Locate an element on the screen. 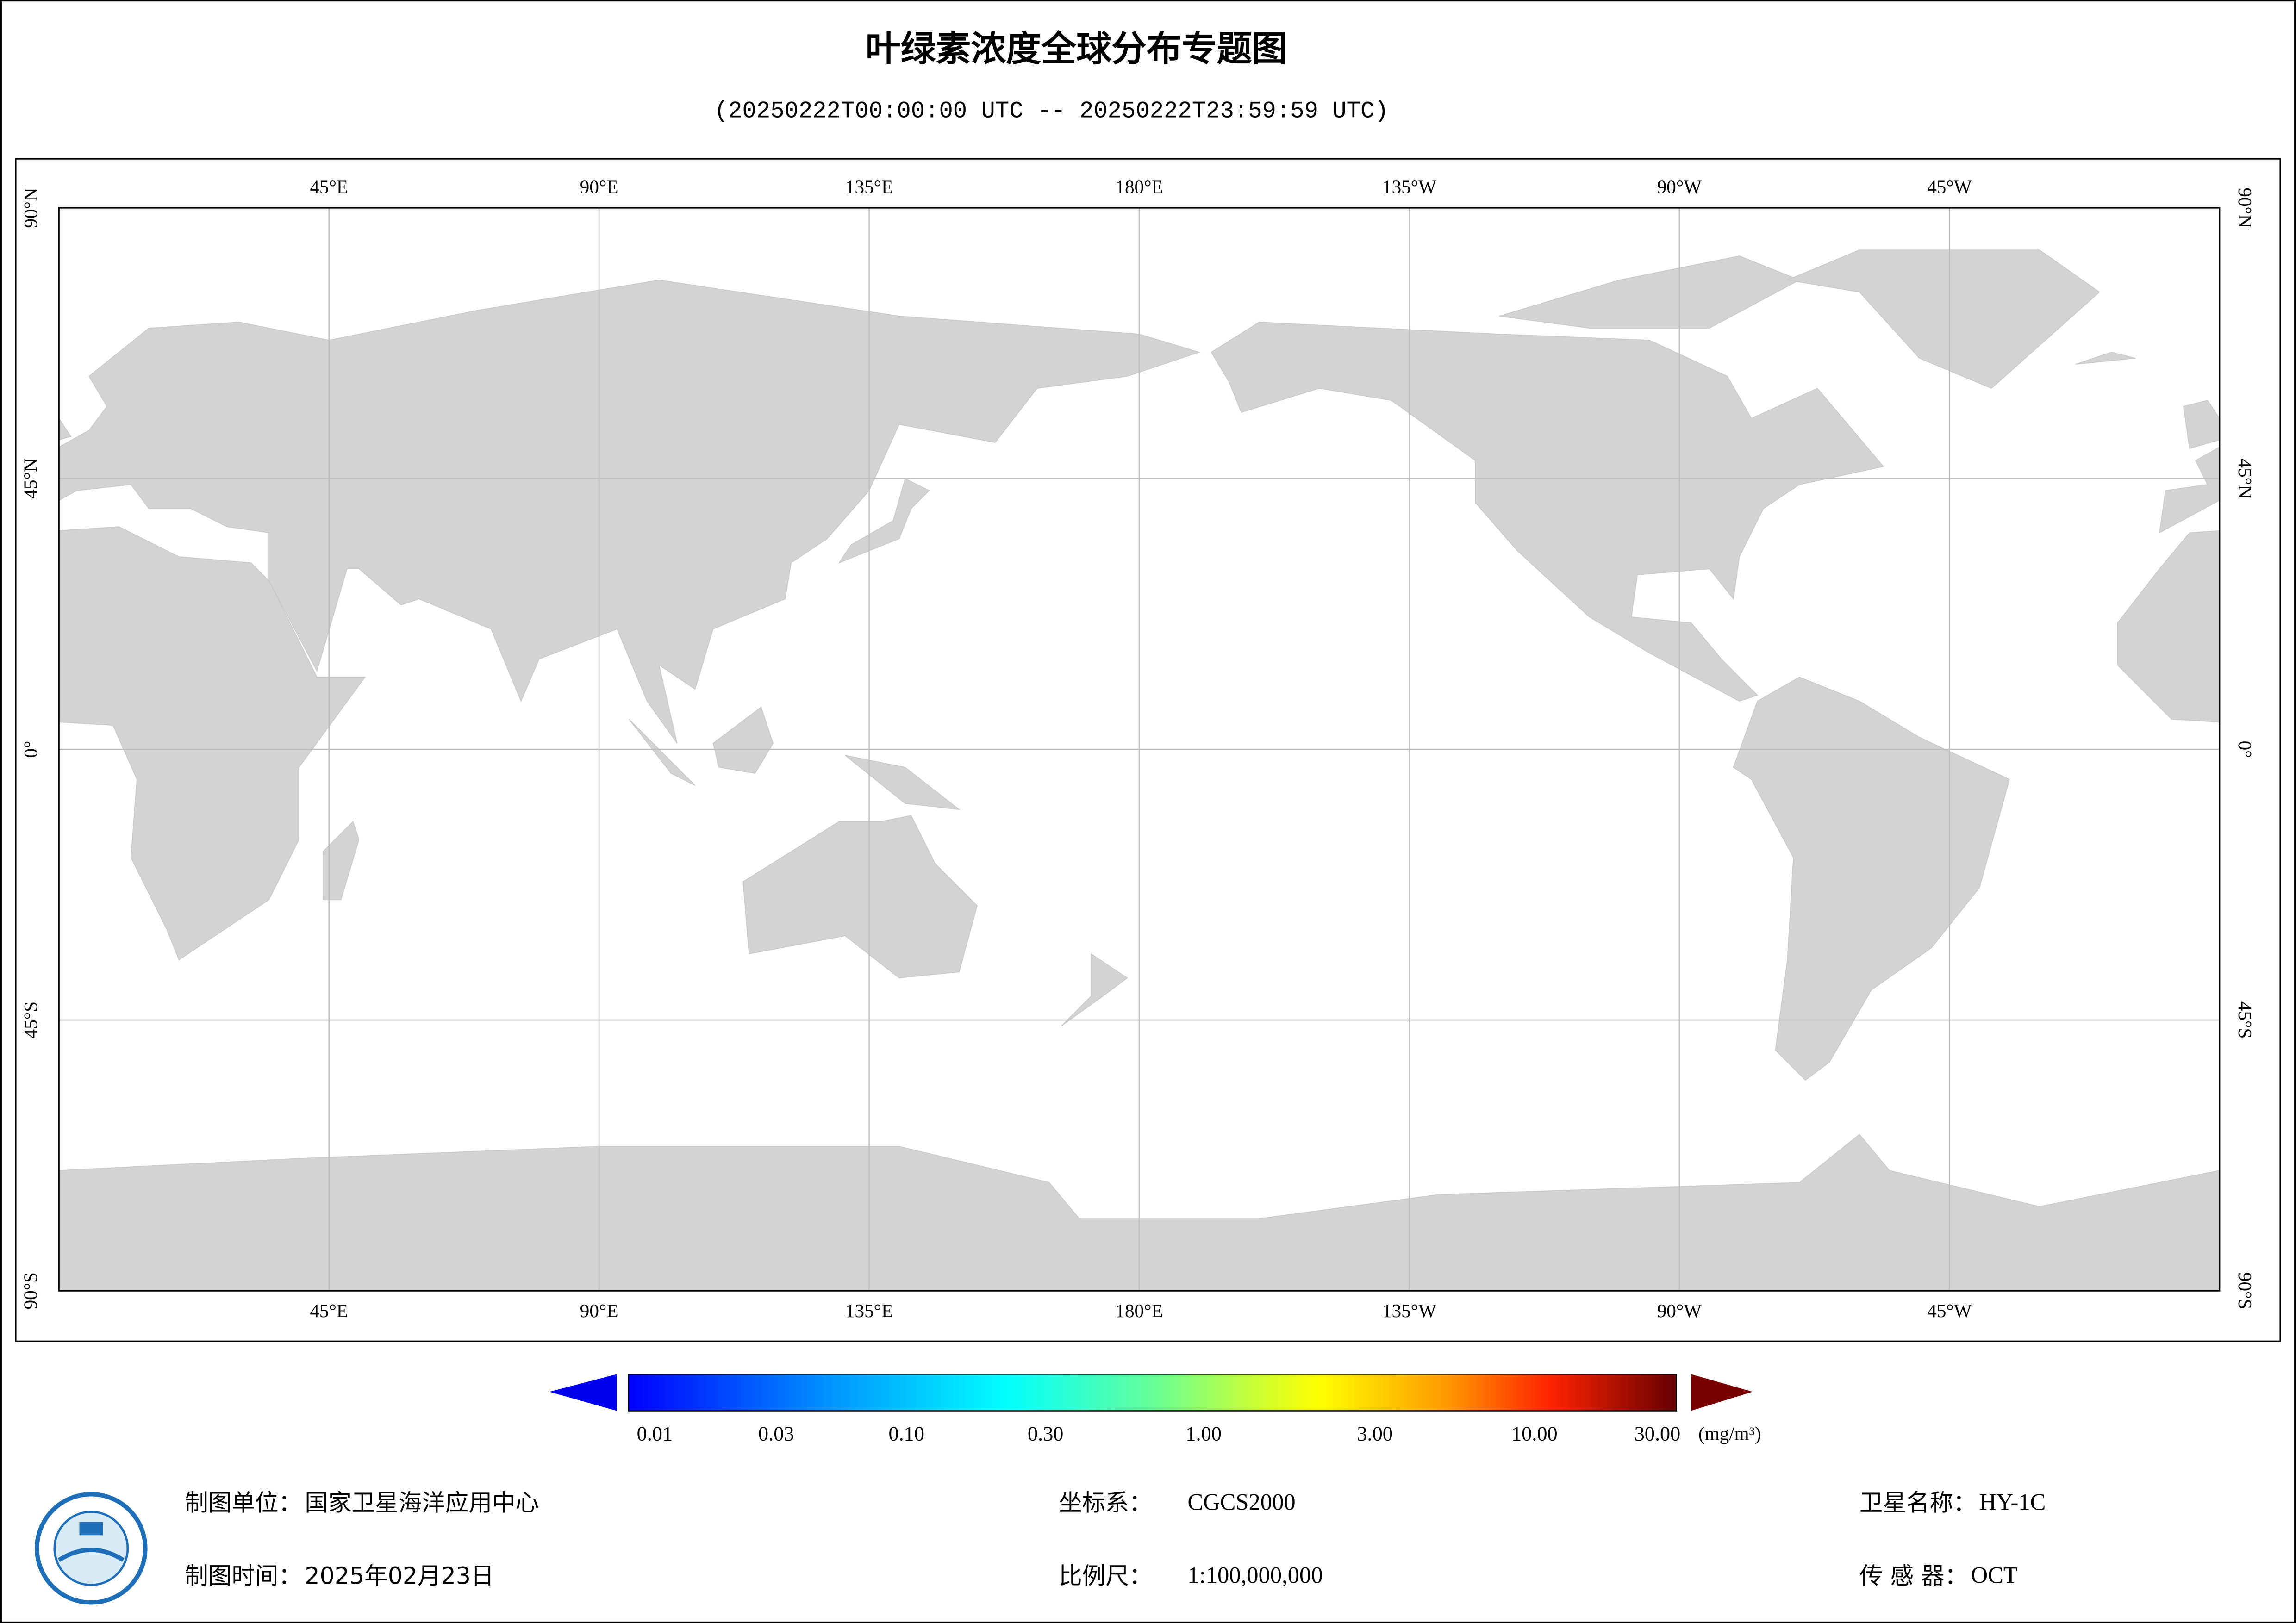 The width and height of the screenshot is (2296, 1623). logo-wave is located at coordinates (91, 1555).